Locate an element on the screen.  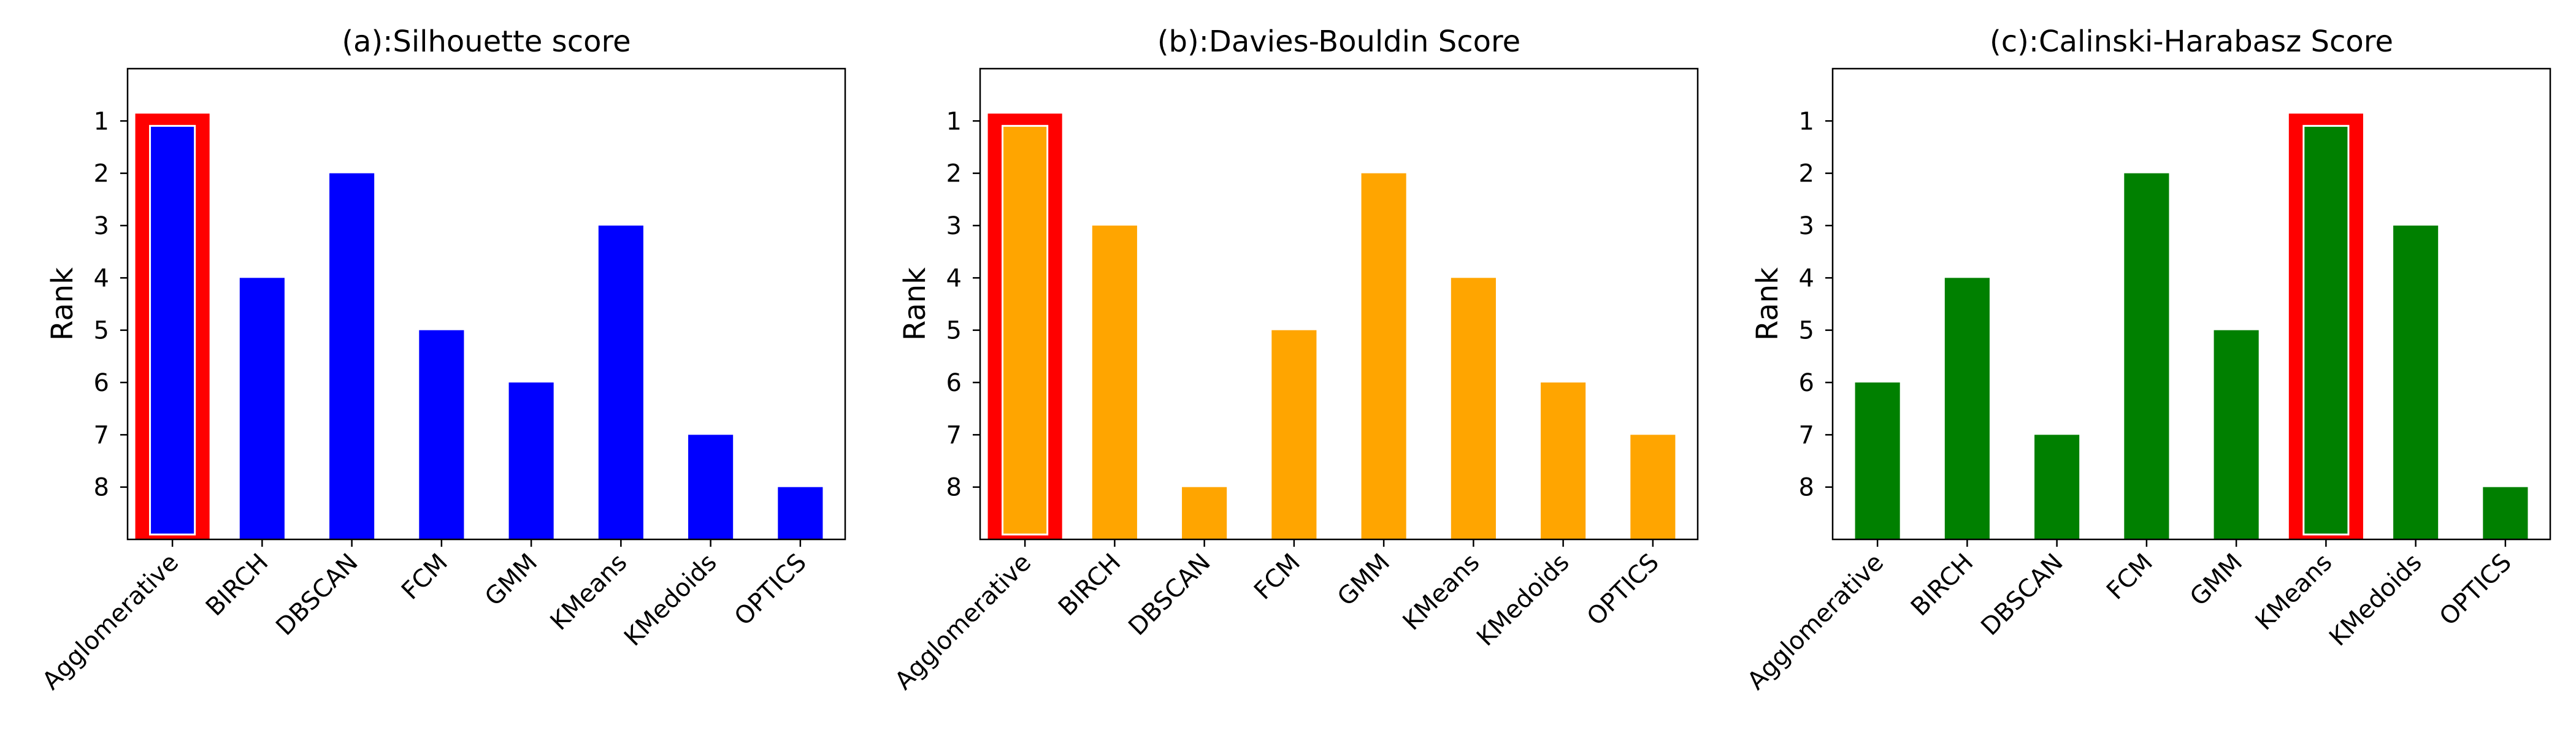
chart-title: (c):Calinski-Harabasz Score is located at coordinates (2191, 42).